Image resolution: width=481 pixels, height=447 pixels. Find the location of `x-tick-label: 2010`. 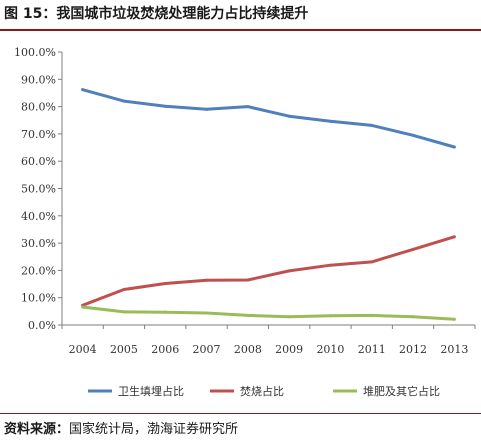

x-tick-label: 2010 is located at coordinates (330, 349).